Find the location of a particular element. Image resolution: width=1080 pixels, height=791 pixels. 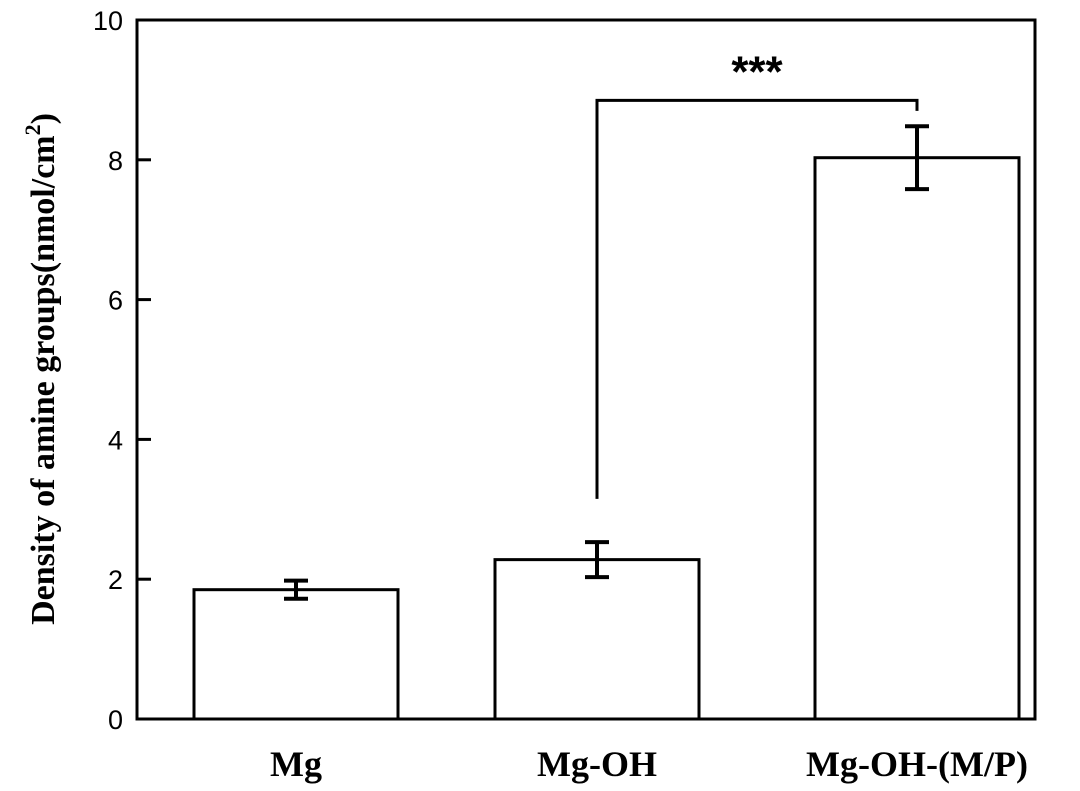

bar-mg-oh-m-p is located at coordinates (917, 438).